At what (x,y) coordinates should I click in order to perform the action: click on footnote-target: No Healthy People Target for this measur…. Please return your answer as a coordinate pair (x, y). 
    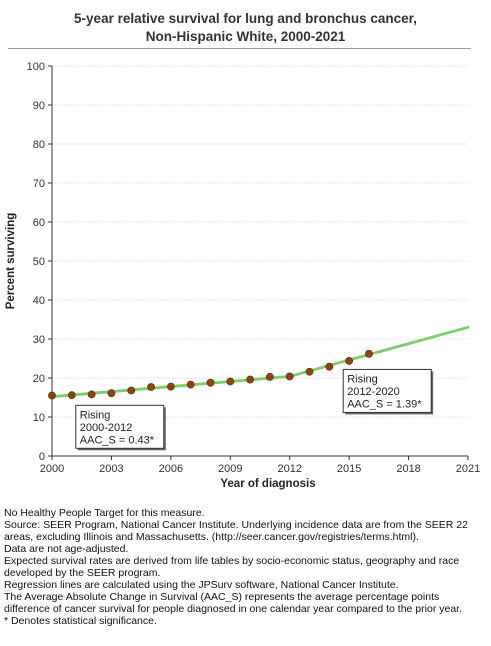
    Looking at the image, I should click on (104, 513).